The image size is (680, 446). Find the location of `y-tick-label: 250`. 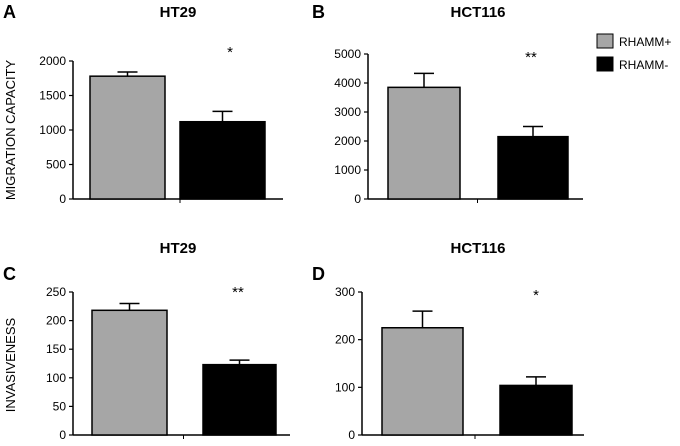

y-tick-label: 250 is located at coordinates (56, 292).